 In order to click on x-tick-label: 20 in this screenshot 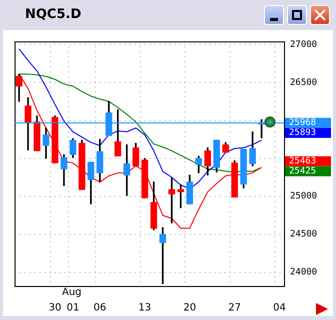, I will do `click(189, 308)`.